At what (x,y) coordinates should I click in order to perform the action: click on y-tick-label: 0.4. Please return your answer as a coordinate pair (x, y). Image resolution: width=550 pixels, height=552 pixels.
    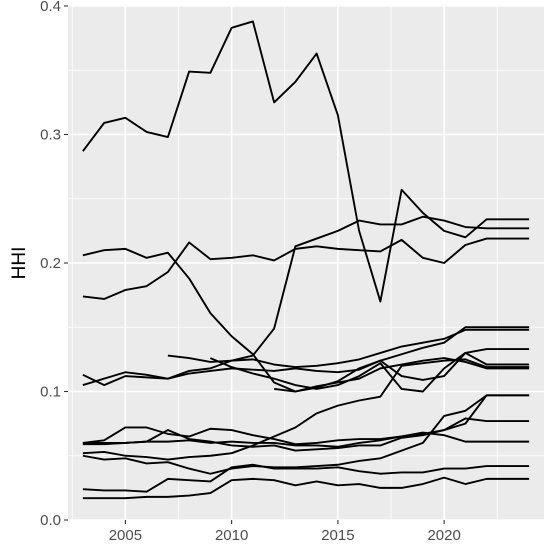
    Looking at the image, I should click on (50, 7).